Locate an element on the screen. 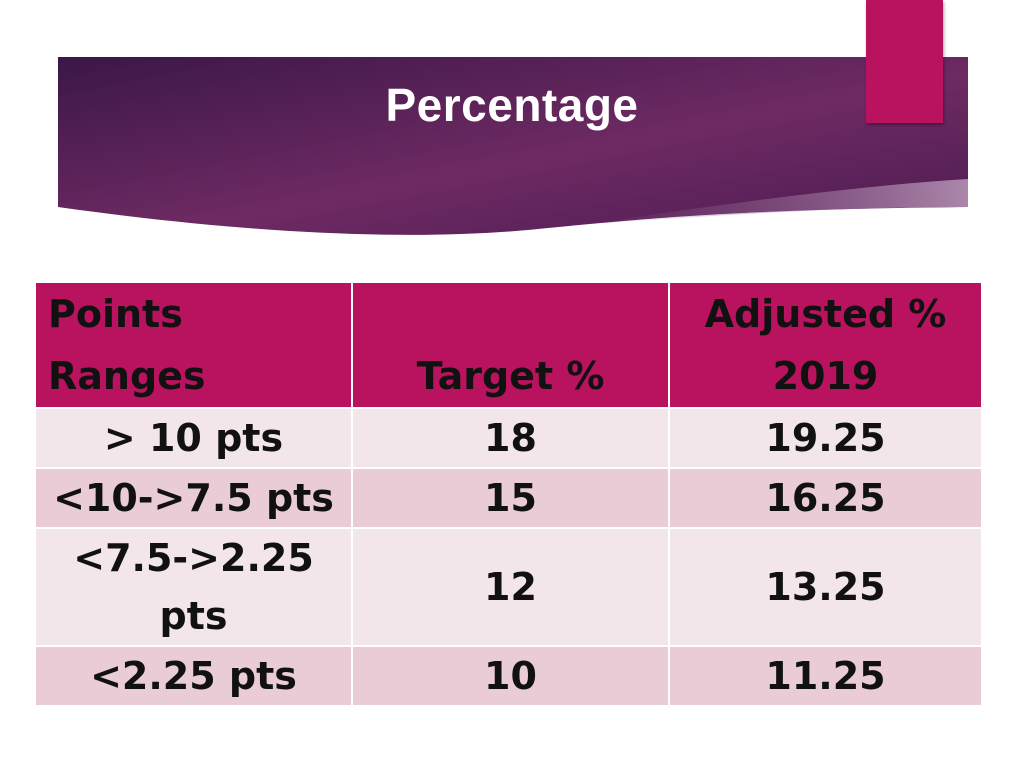  cell-target: 15 is located at coordinates (510, 498).